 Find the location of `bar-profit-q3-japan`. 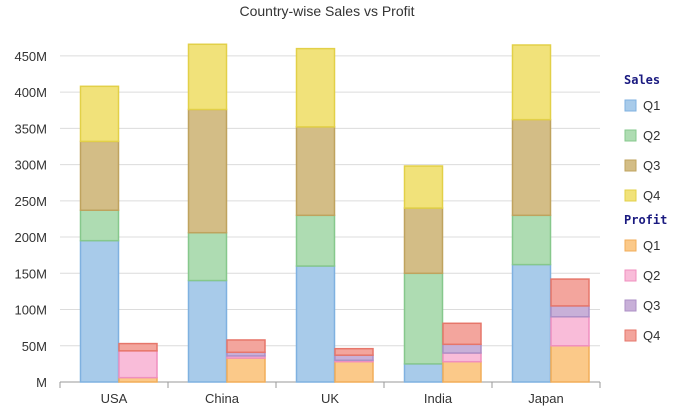

bar-profit-q3-japan is located at coordinates (570, 311).